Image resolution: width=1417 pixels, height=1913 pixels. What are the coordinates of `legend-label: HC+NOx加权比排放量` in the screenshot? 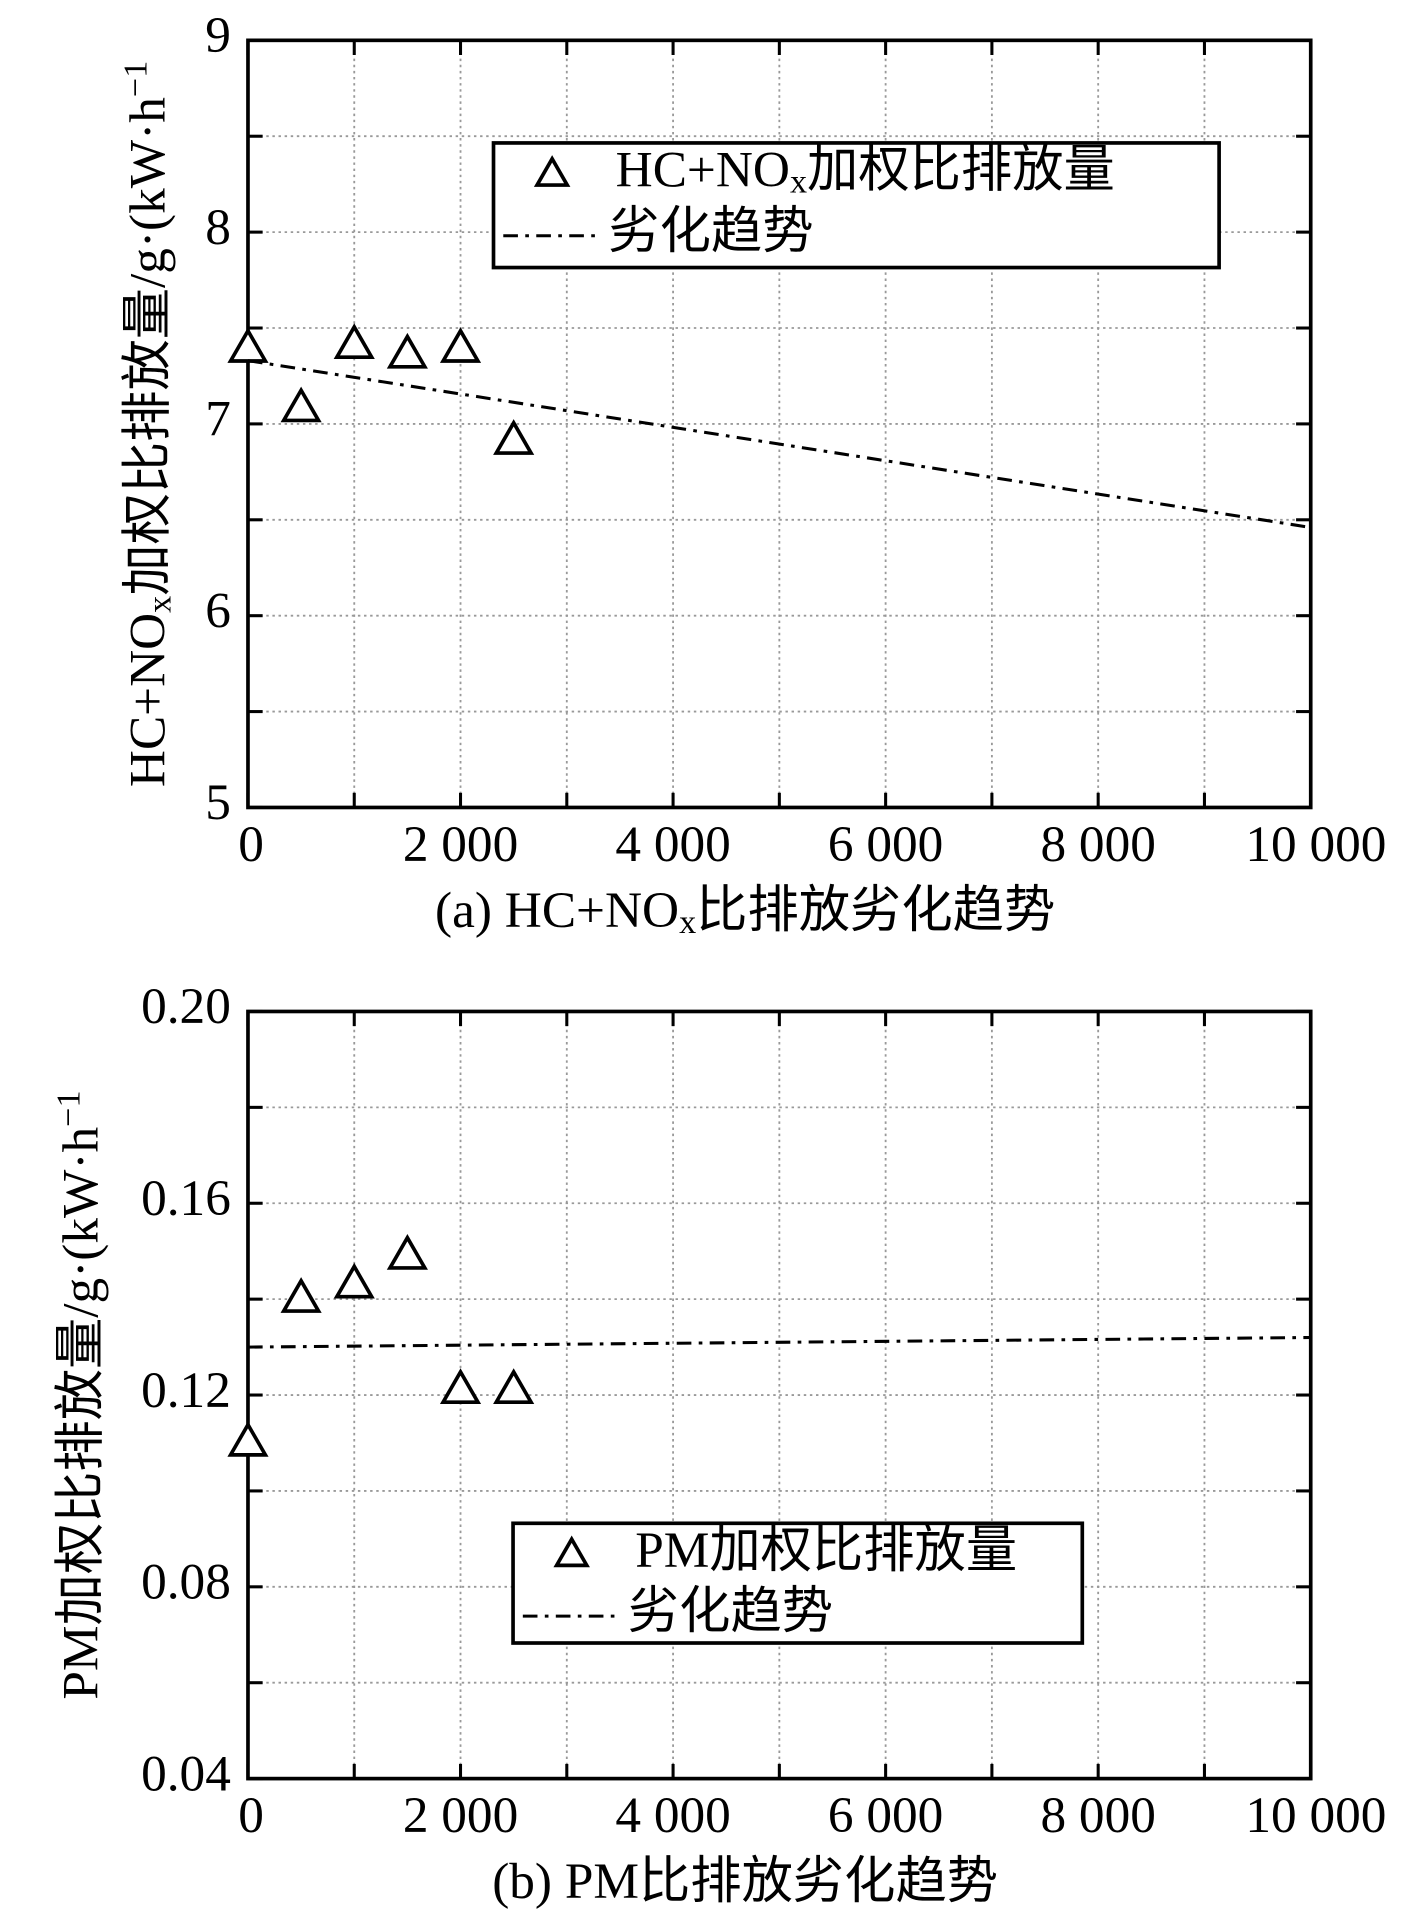 It's located at (865, 170).